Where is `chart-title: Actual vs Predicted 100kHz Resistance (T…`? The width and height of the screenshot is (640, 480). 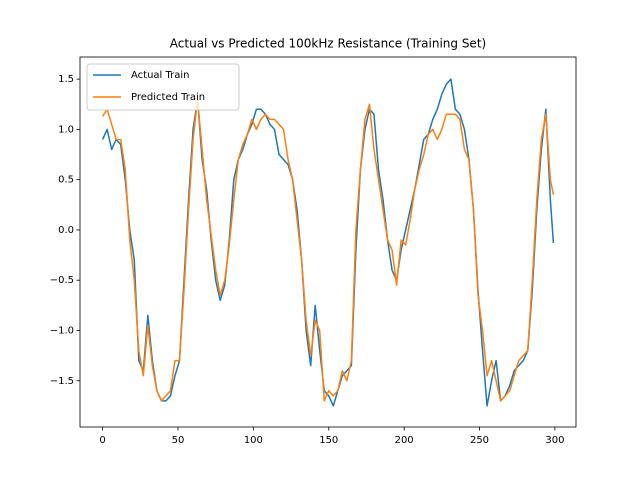
chart-title: Actual vs Predicted 100kHz Resistance (T… is located at coordinates (328, 44).